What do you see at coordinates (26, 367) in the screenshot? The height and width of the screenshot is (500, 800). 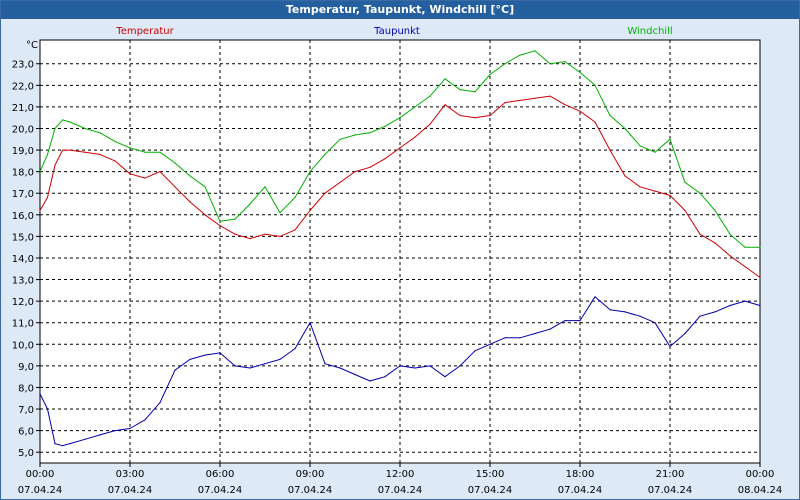 I see `y-tick-label: 9,0` at bounding box center [26, 367].